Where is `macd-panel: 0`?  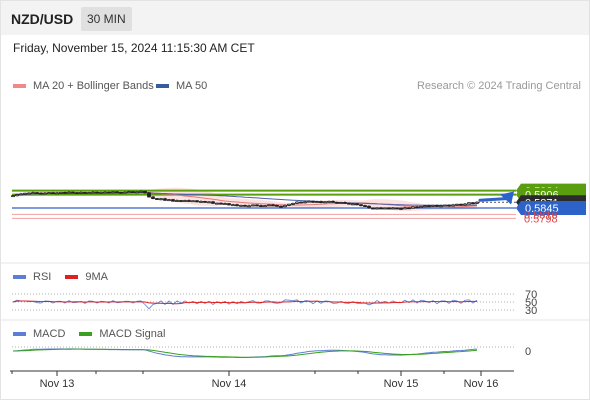 macd-panel: 0 is located at coordinates (271, 352).